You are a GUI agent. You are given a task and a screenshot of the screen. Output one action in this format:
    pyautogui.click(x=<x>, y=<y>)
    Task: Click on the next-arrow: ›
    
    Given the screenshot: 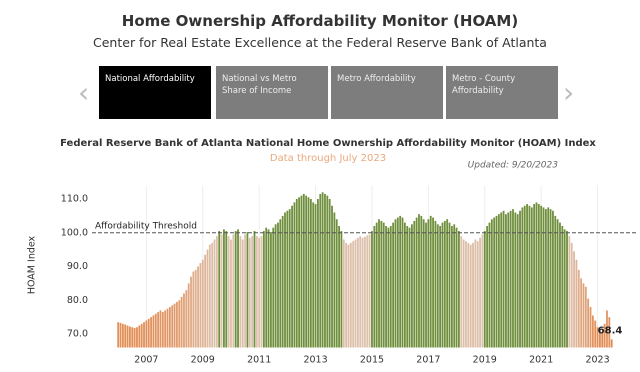 What is the action you would take?
    pyautogui.click(x=569, y=92)
    